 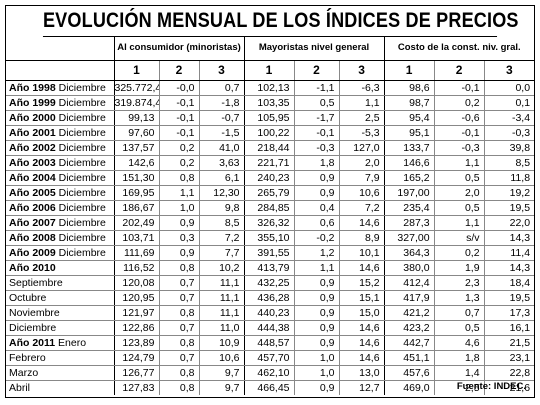 What do you see at coordinates (136, 253) in the screenshot?
I see `table-cell: 111,69` at bounding box center [136, 253].